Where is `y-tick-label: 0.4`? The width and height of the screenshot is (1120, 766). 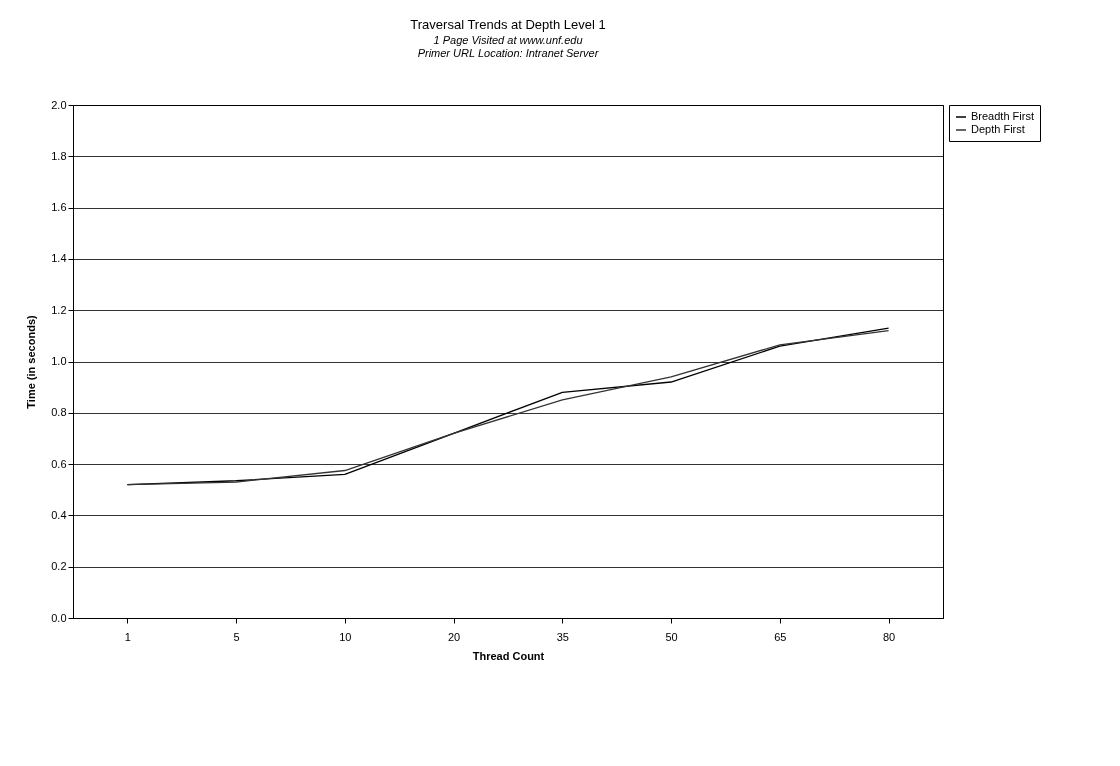
y-tick-label: 0.4 is located at coordinates (59, 514).